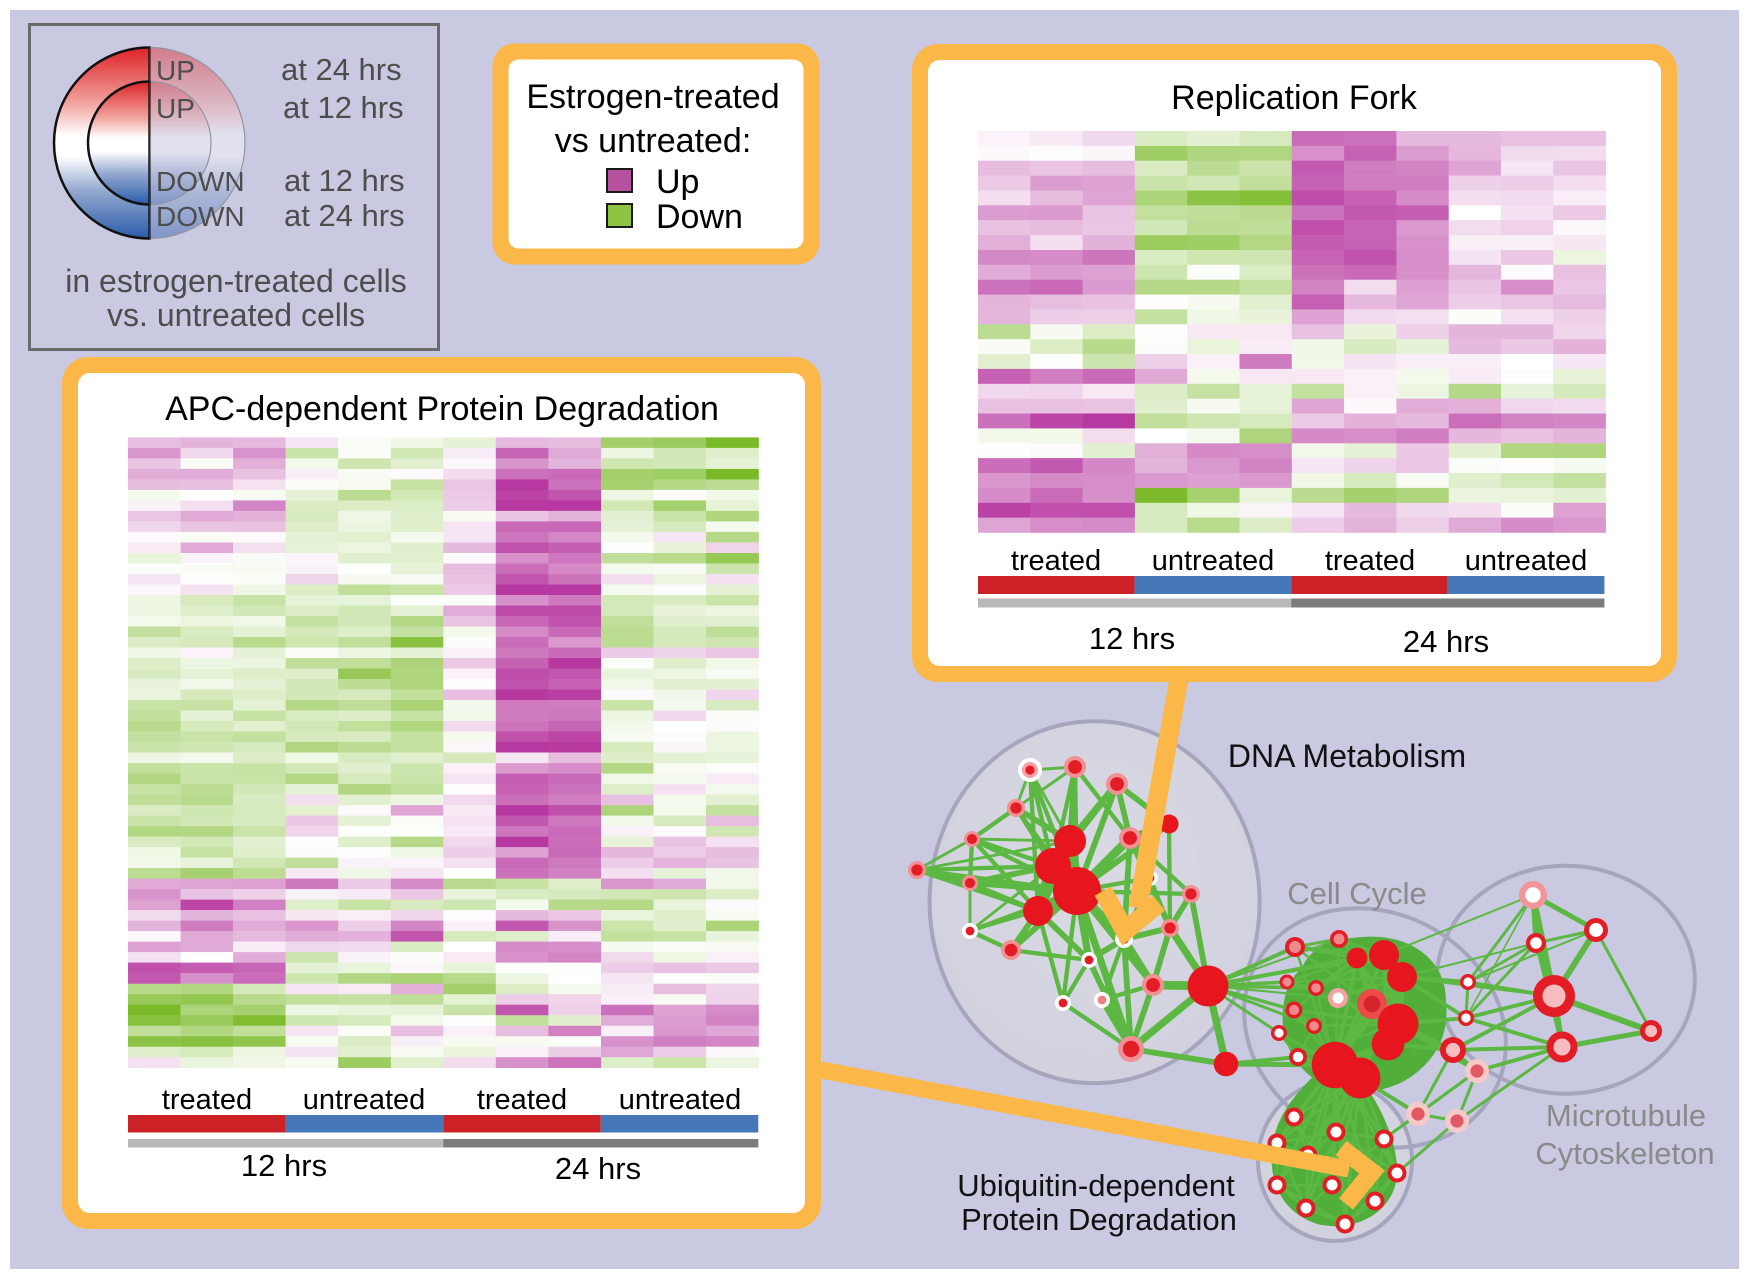 This screenshot has width=1750, height=1284. Describe the element at coordinates (699, 217) in the screenshot. I see `svg-text: Down` at that location.